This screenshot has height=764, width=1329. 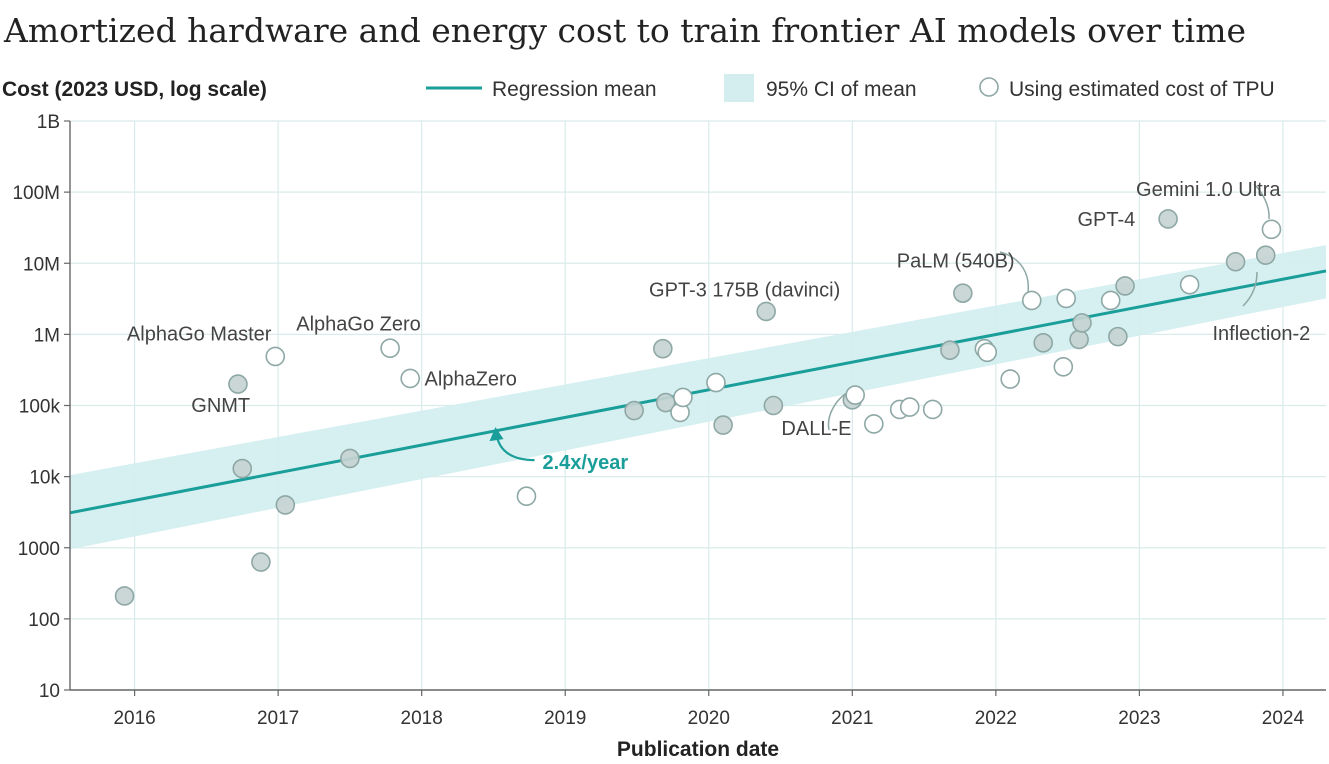 I want to click on leader-palm, so click(x=1014, y=272).